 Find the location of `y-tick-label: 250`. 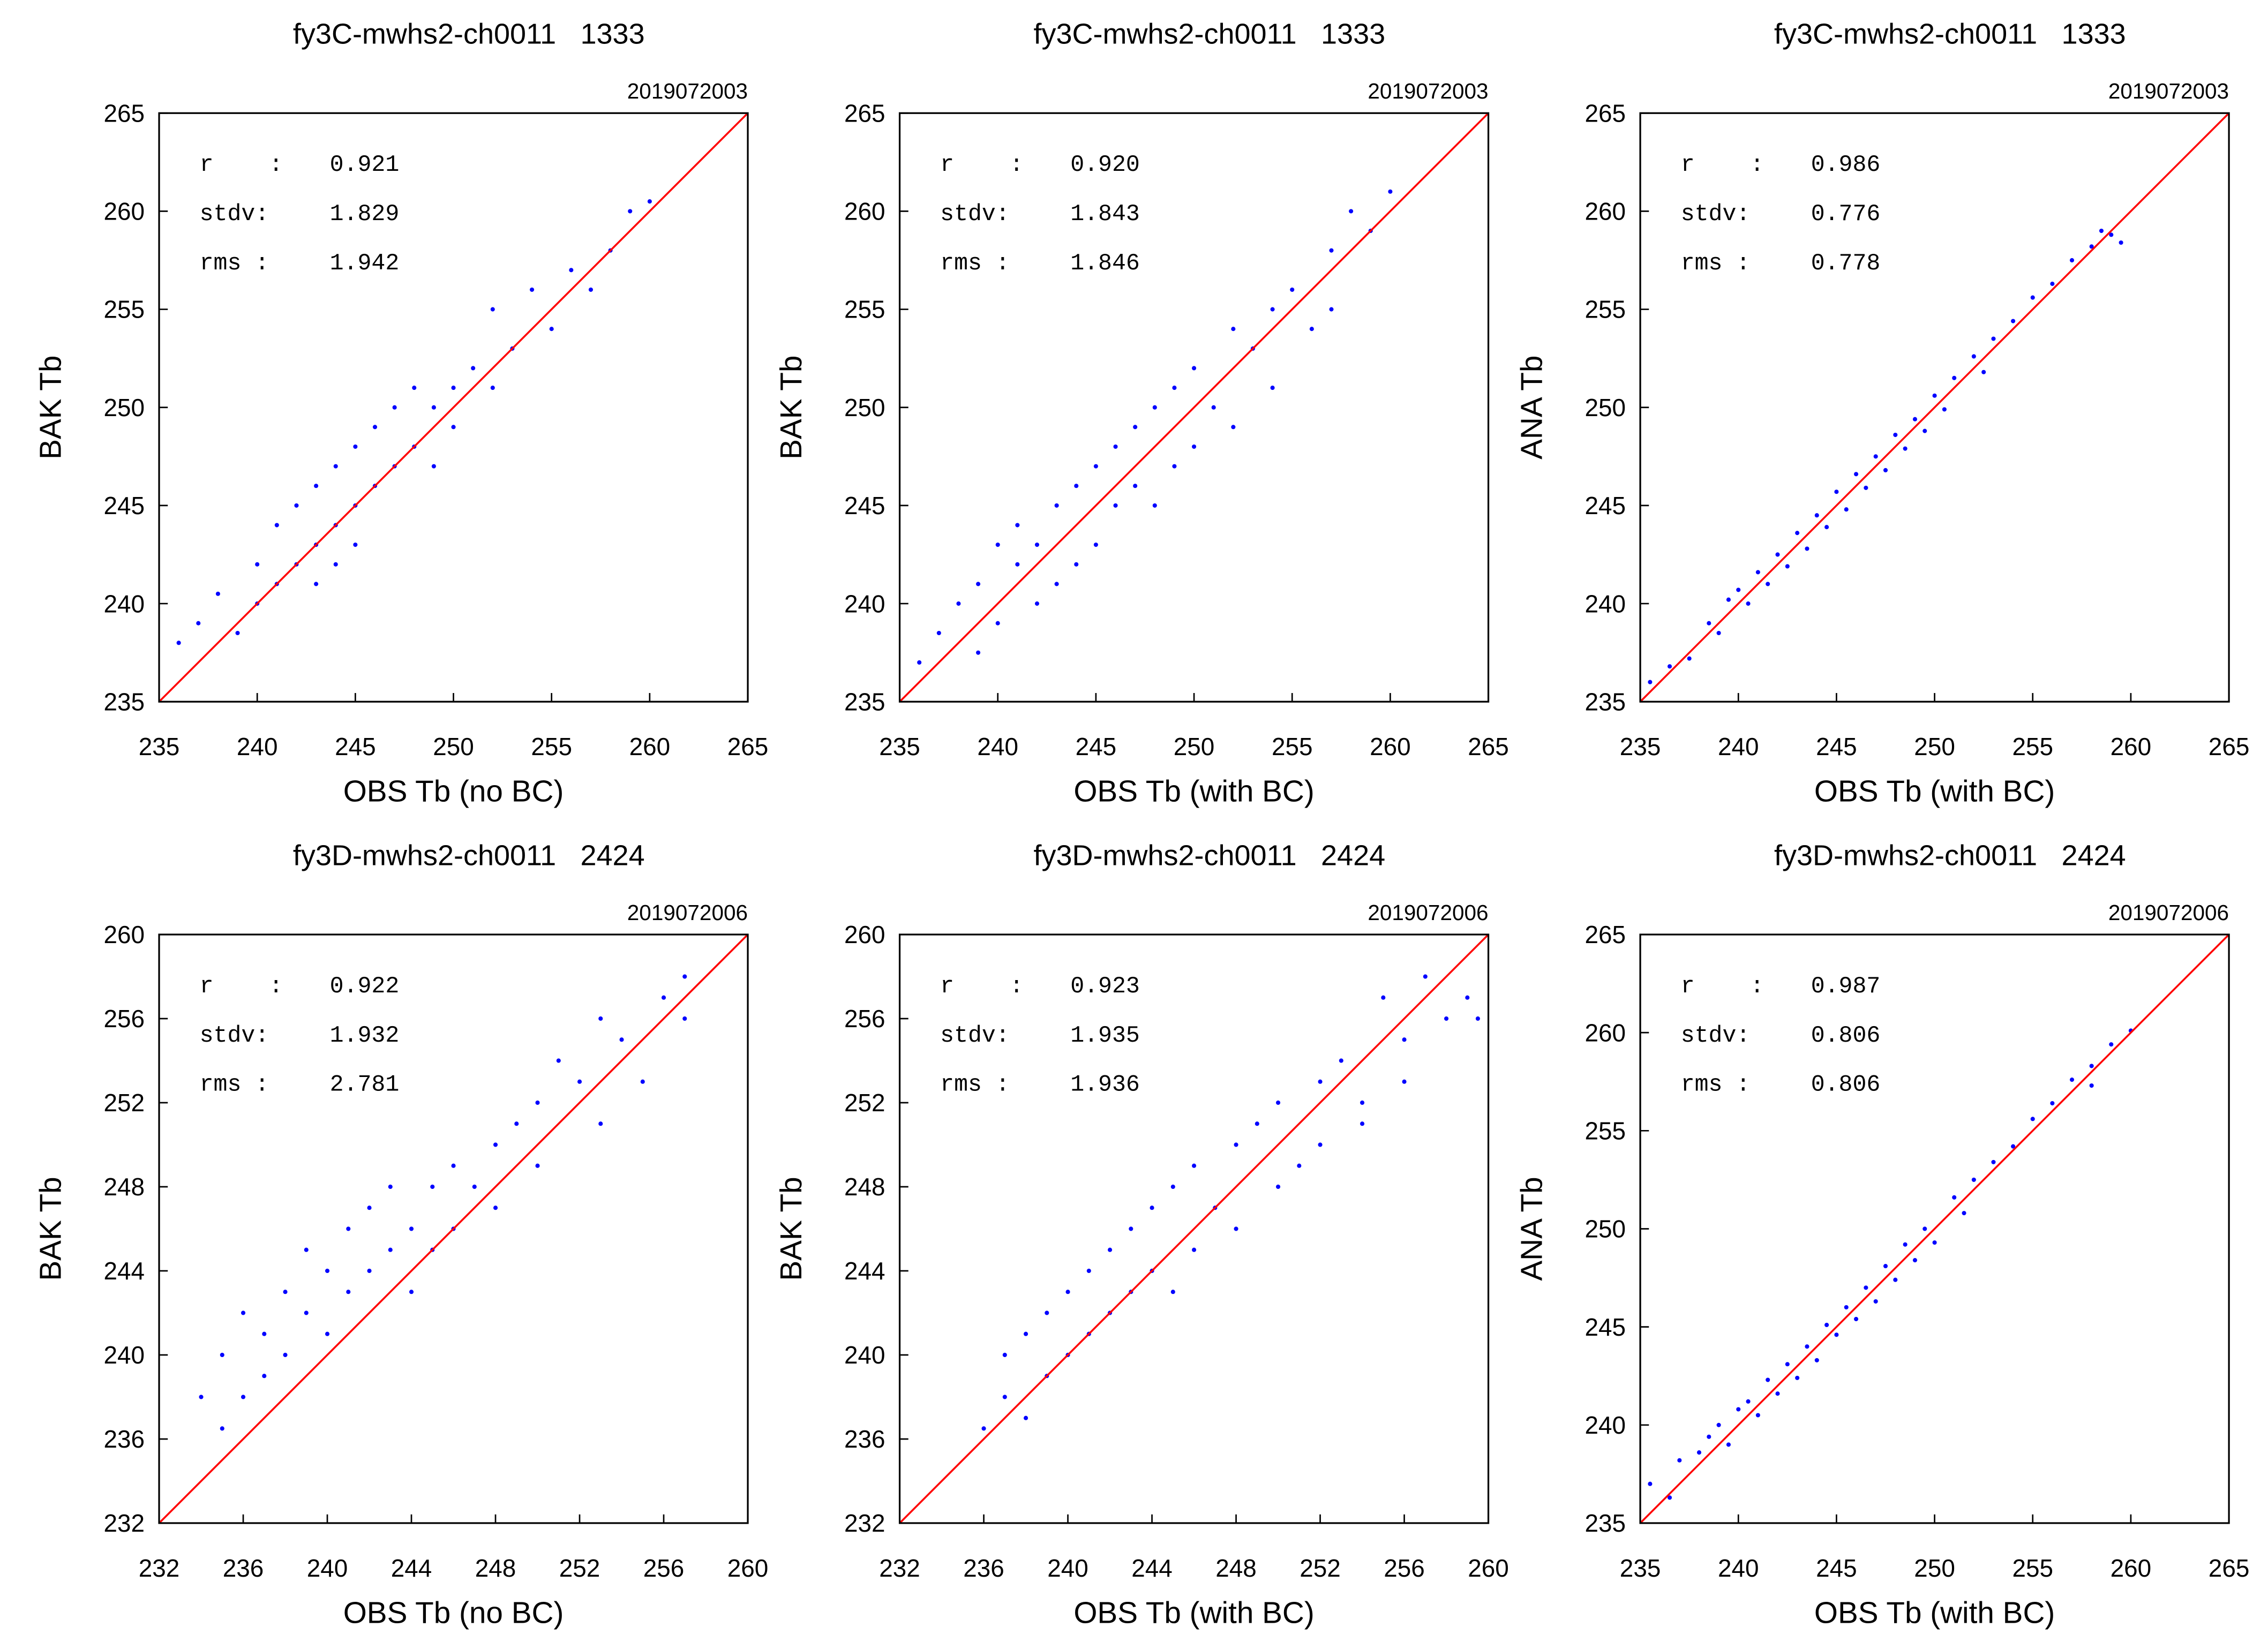

y-tick-label: 250 is located at coordinates (864, 407).